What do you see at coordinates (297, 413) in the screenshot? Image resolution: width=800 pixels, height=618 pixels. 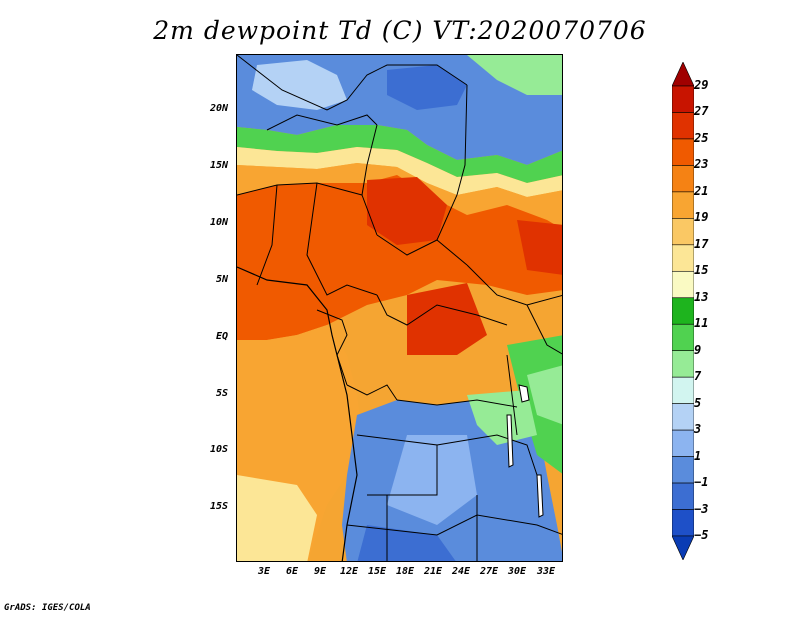 I see `atlantic-coastline` at bounding box center [297, 413].